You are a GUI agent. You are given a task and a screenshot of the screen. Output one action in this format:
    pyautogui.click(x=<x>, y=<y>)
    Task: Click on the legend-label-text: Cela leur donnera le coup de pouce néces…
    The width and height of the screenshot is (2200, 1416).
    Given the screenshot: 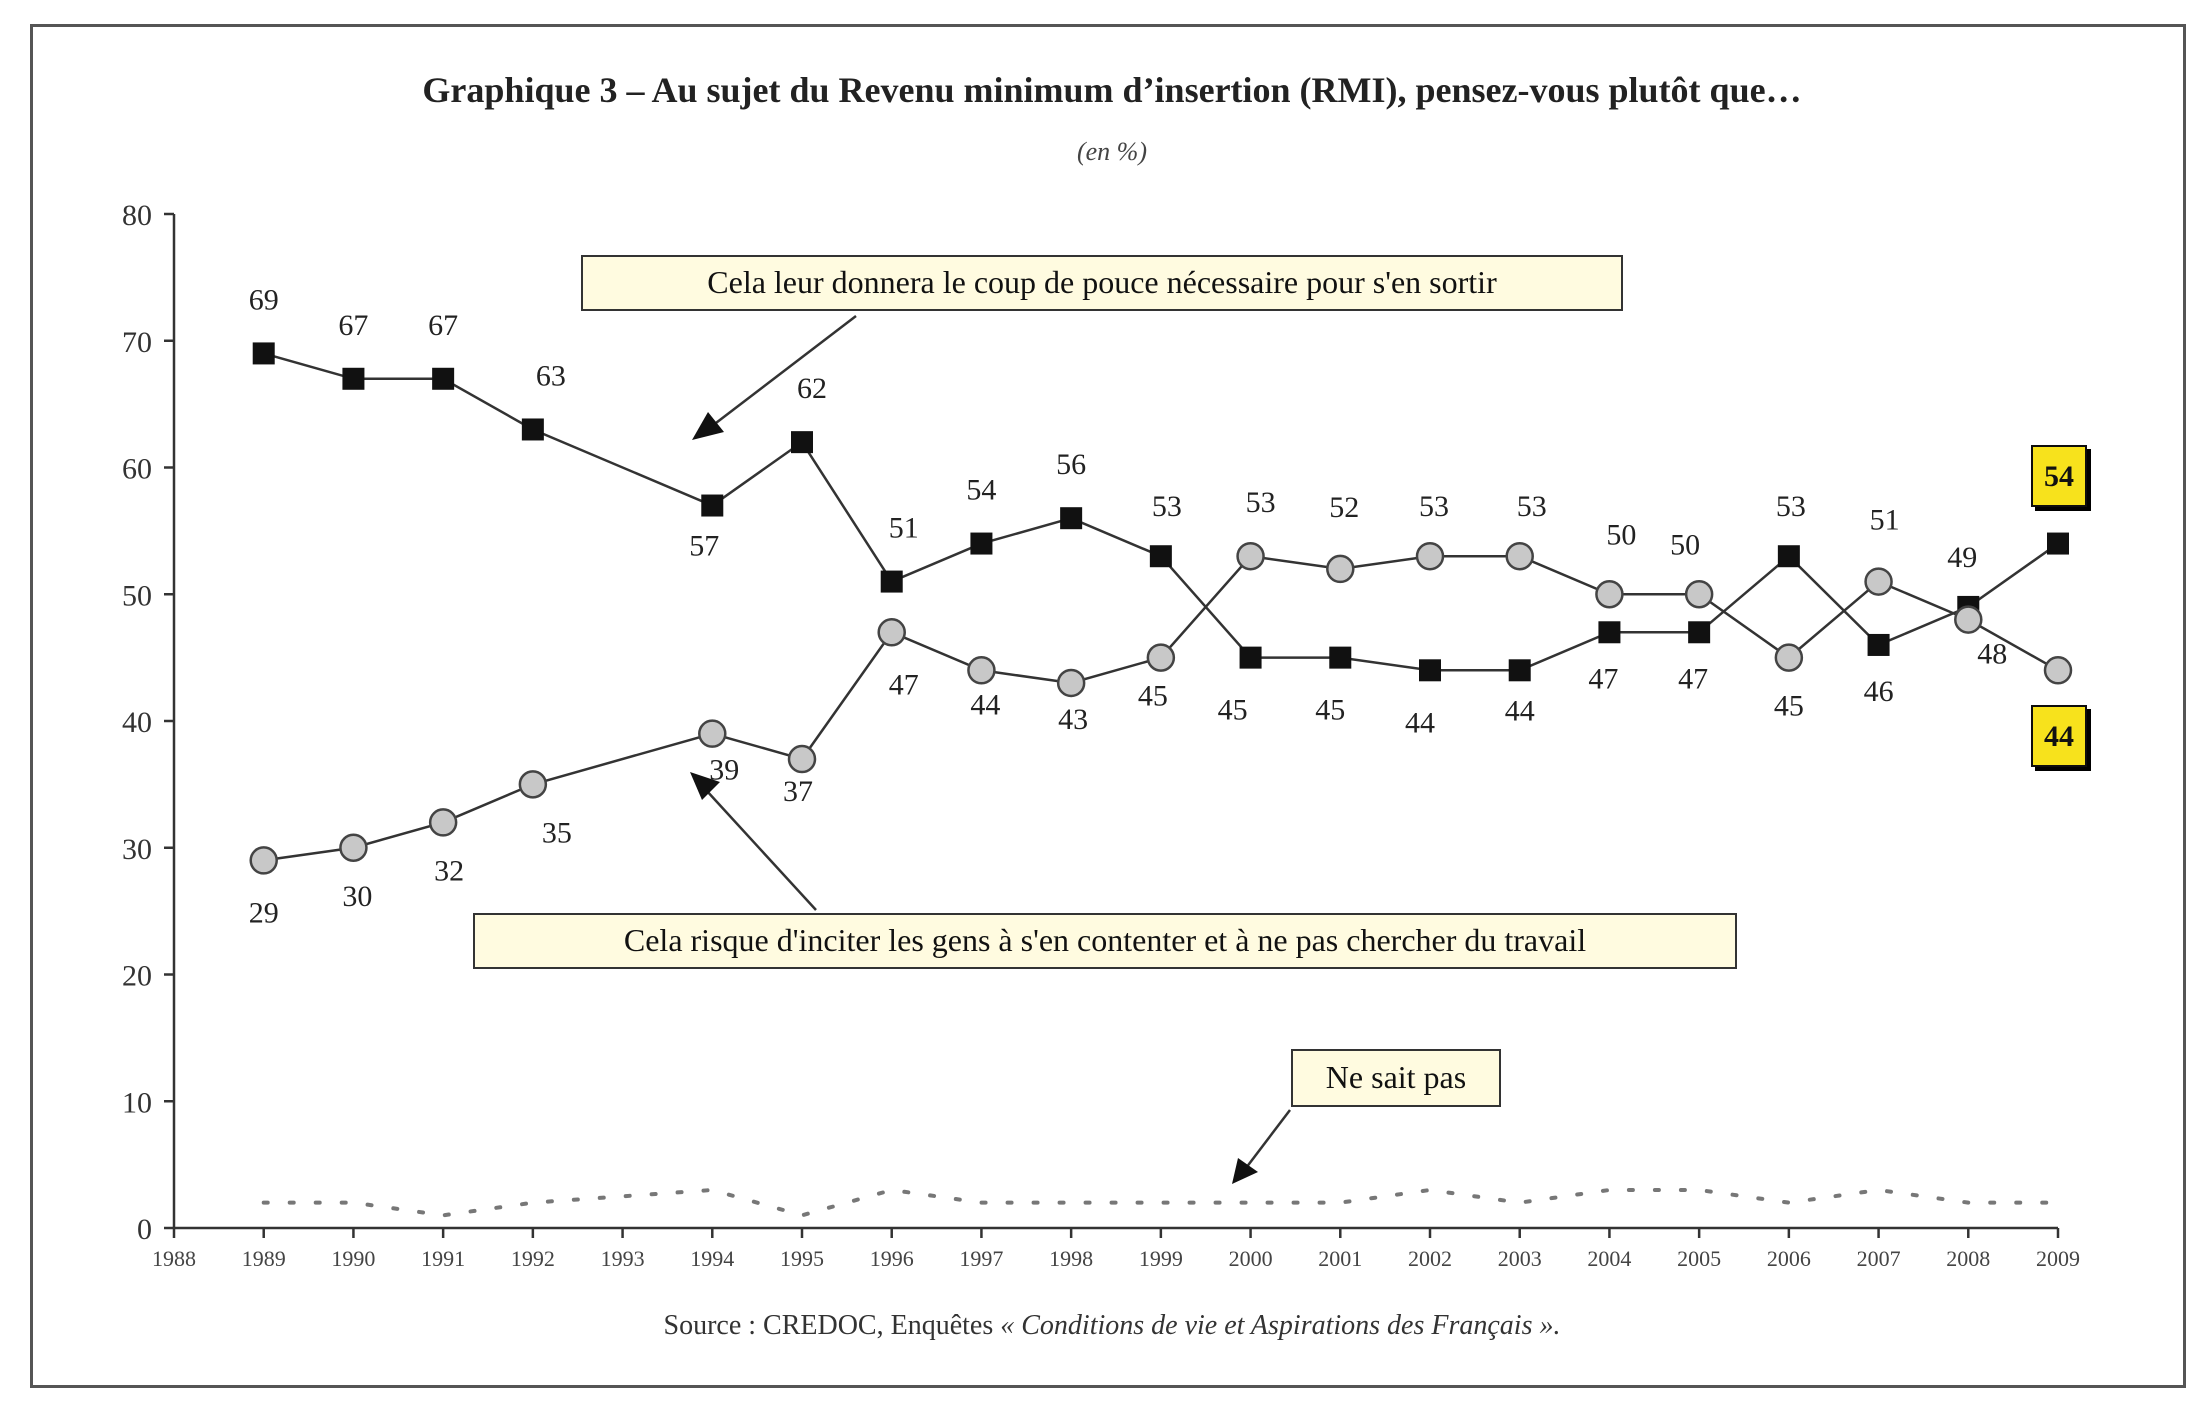 What is the action you would take?
    pyautogui.click(x=1102, y=282)
    